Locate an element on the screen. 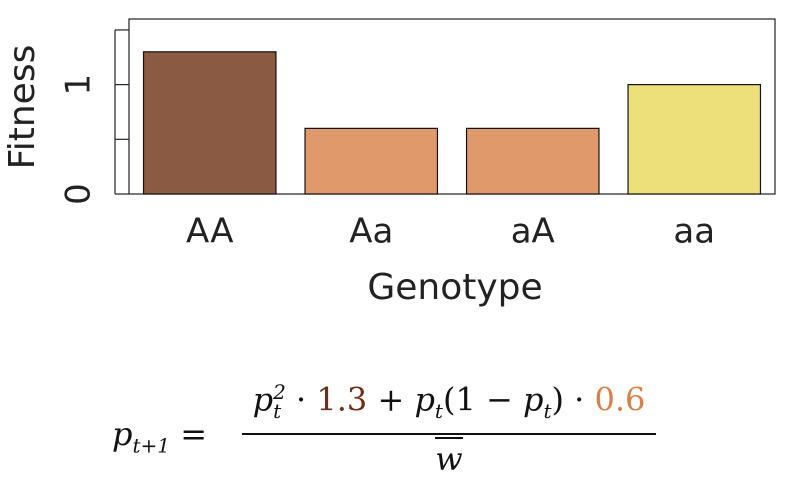 This screenshot has height=482, width=788. formula-denominator: w is located at coordinates (449, 457).